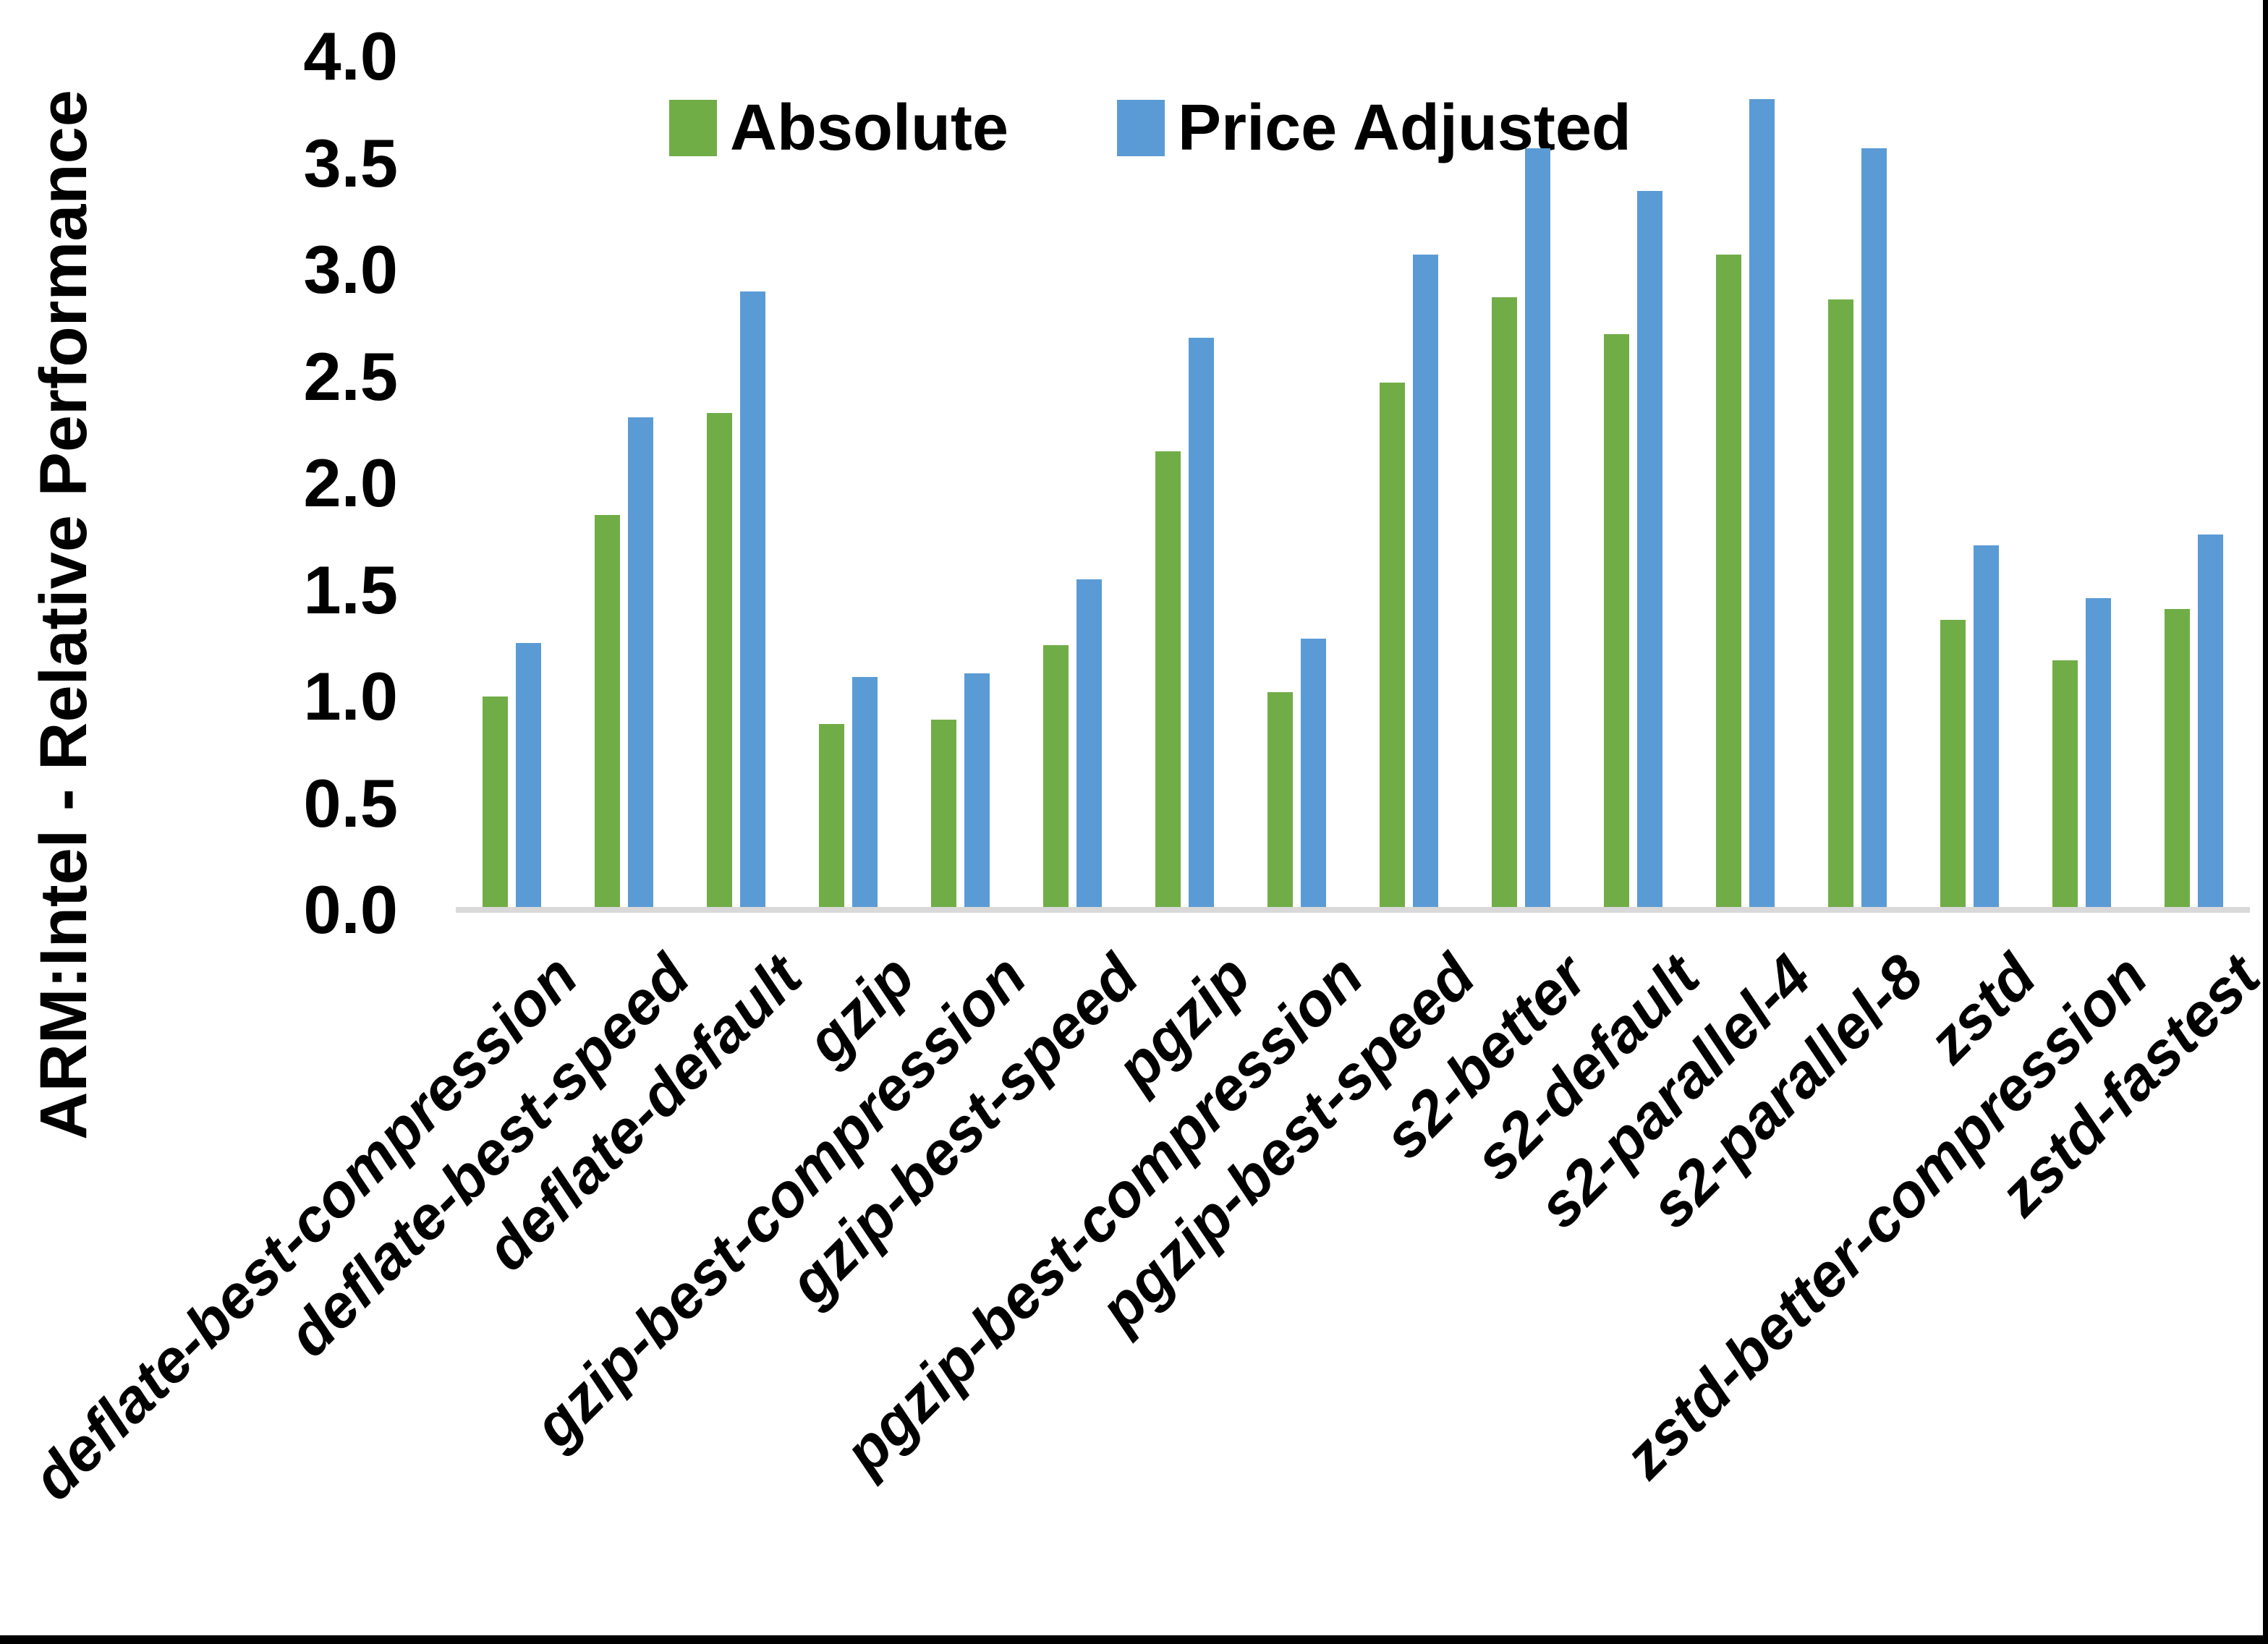 The width and height of the screenshot is (2268, 1644). Describe the element at coordinates (624, 483) in the screenshot. I see `bar-group-deflate-best-speed` at that location.